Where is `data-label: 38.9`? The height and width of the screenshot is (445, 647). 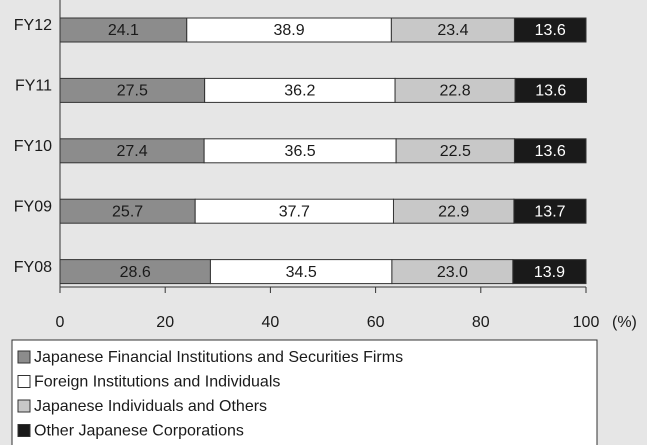
data-label: 38.9 is located at coordinates (289, 30).